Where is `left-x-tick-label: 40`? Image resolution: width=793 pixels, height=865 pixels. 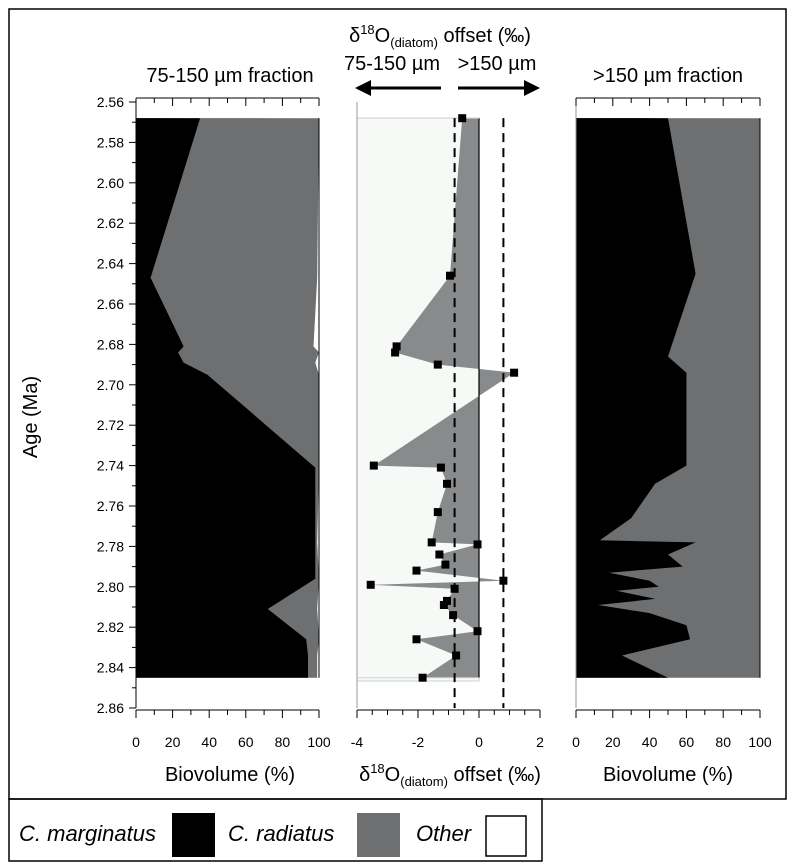 left-x-tick-label: 40 is located at coordinates (209, 742).